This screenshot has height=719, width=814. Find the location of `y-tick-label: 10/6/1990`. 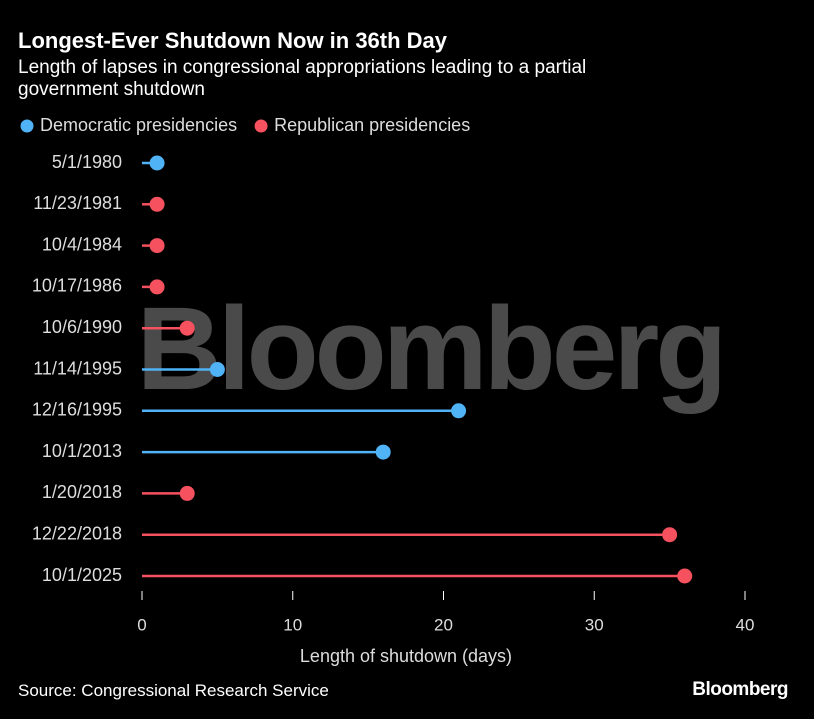

y-tick-label: 10/6/1990 is located at coordinates (82, 327).